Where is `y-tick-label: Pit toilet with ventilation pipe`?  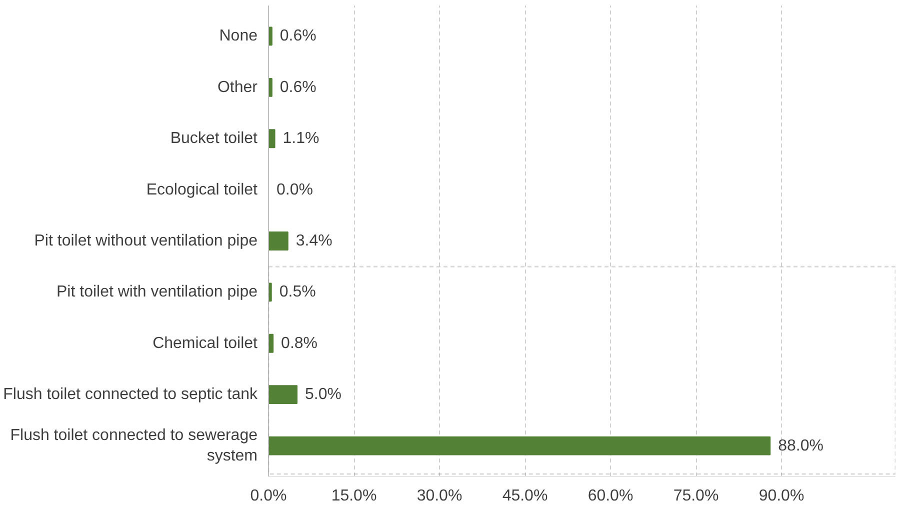
y-tick-label: Pit toilet with ventilation pipe is located at coordinates (157, 292).